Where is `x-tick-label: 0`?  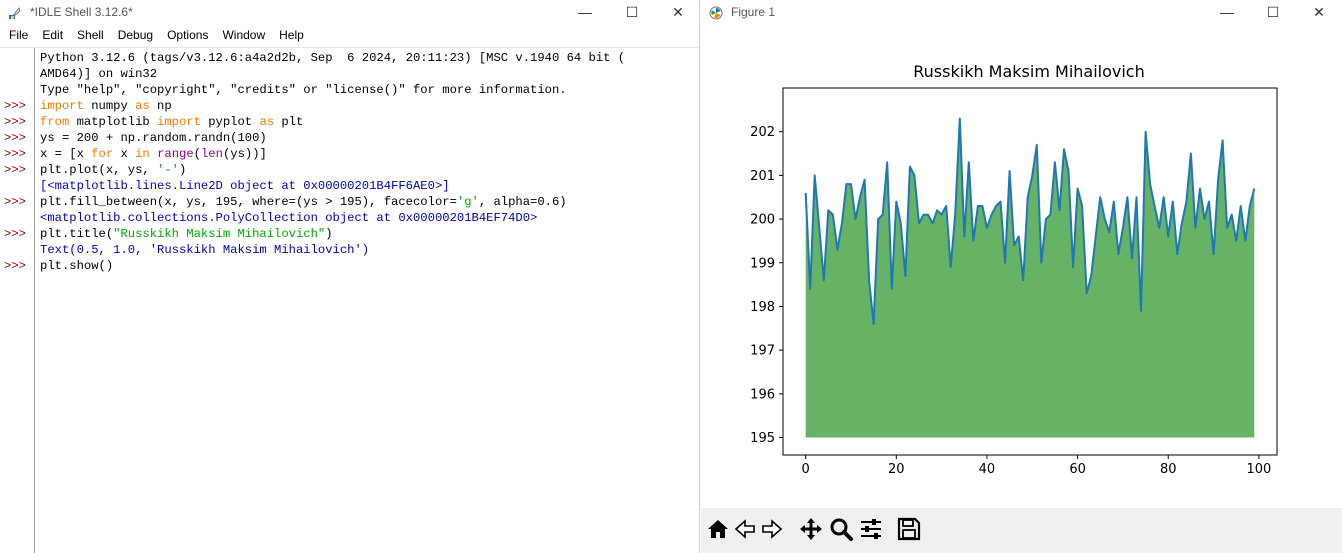
x-tick-label: 0 is located at coordinates (806, 469).